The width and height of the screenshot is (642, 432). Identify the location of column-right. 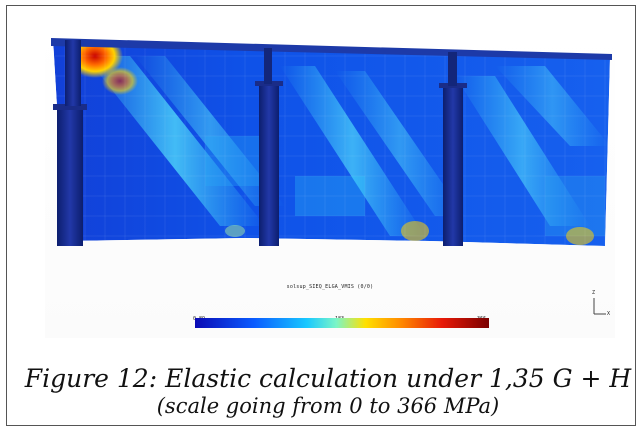
(453, 166).